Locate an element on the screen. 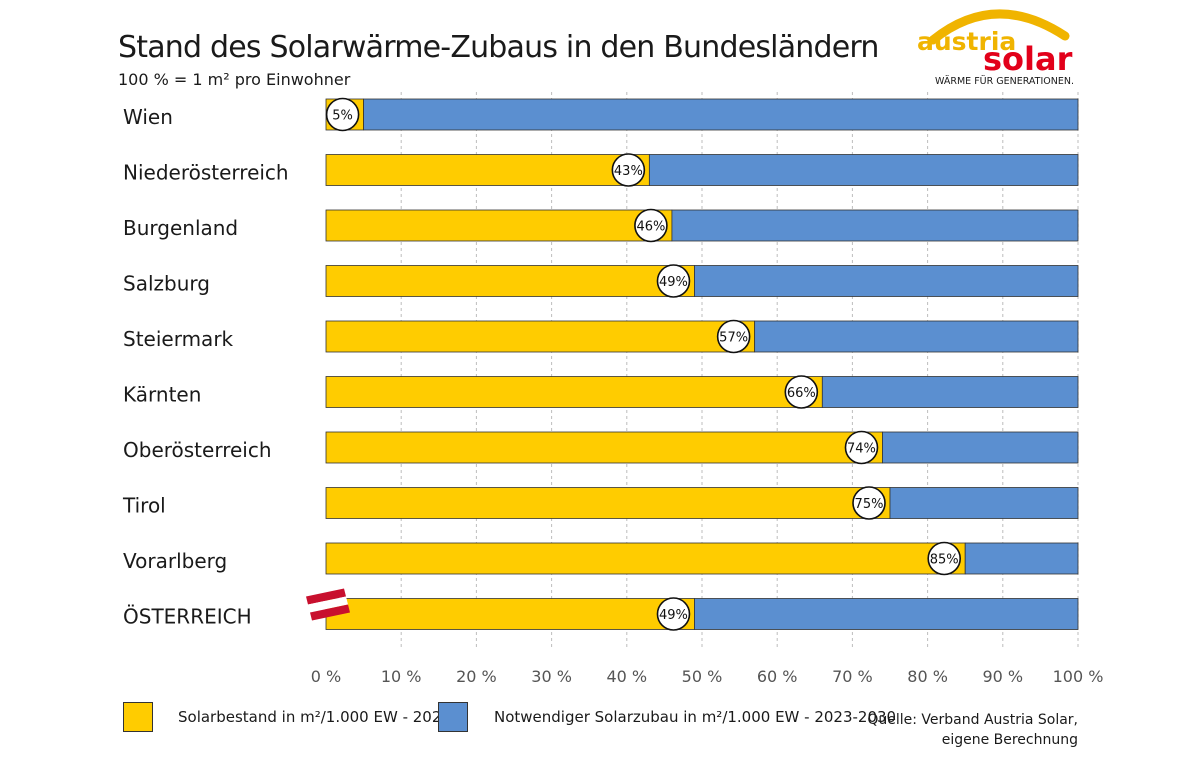 The height and width of the screenshot is (758, 1200). austria-flag-stripe-top is located at coordinates (326, 596).